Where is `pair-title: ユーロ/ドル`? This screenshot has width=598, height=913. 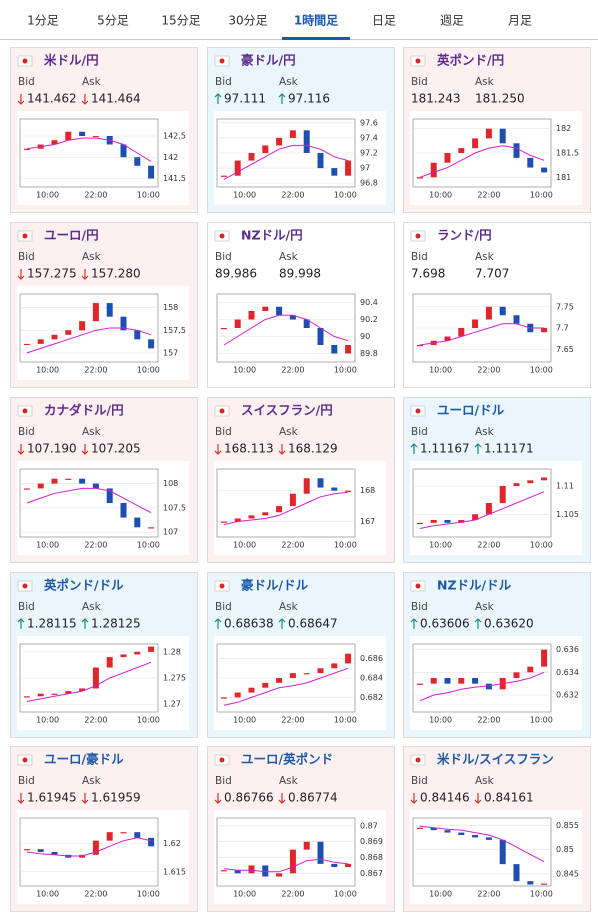
pair-title: ユーロ/ドル is located at coordinates (471, 410).